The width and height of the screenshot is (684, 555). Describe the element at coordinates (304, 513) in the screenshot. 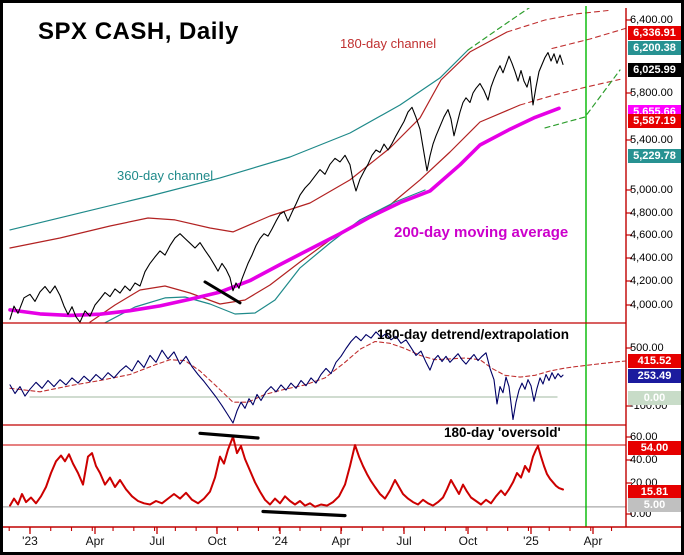

I see `series-oversold-annotation-lower` at that location.